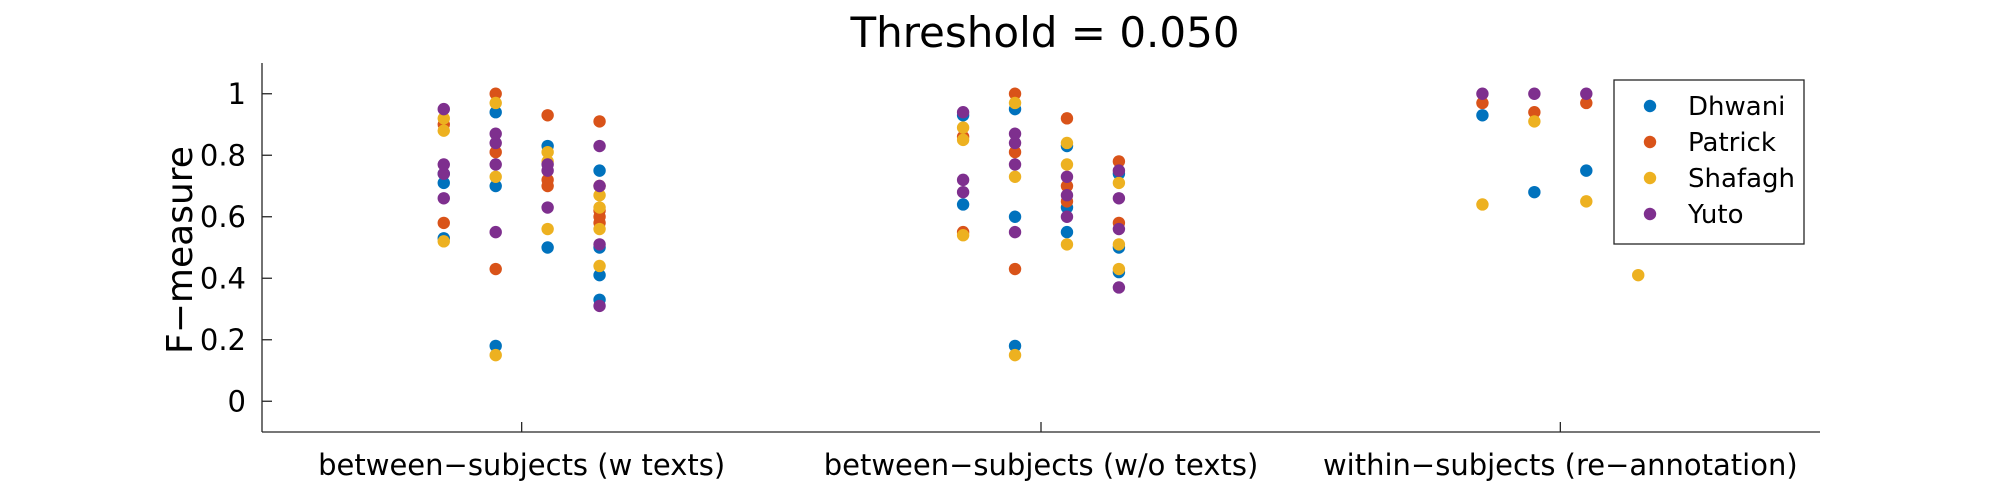  I want to click on legend: Dhwani Patrick Shafagh Yuto, so click(1709, 162).